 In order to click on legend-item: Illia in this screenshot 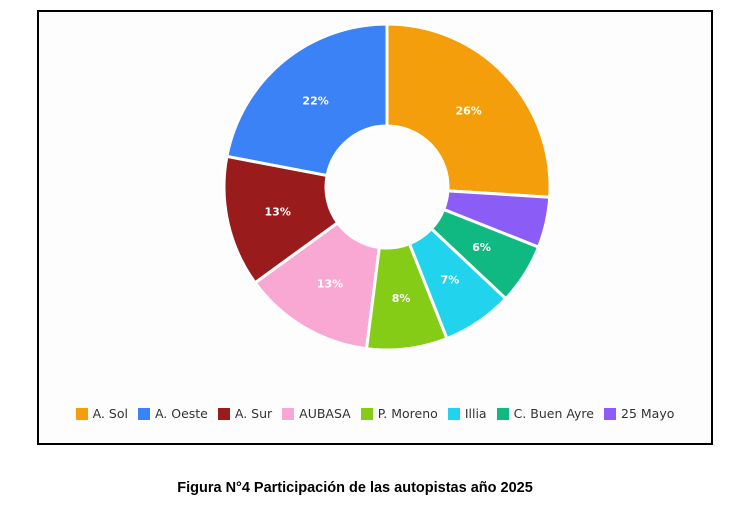, I will do `click(467, 413)`.